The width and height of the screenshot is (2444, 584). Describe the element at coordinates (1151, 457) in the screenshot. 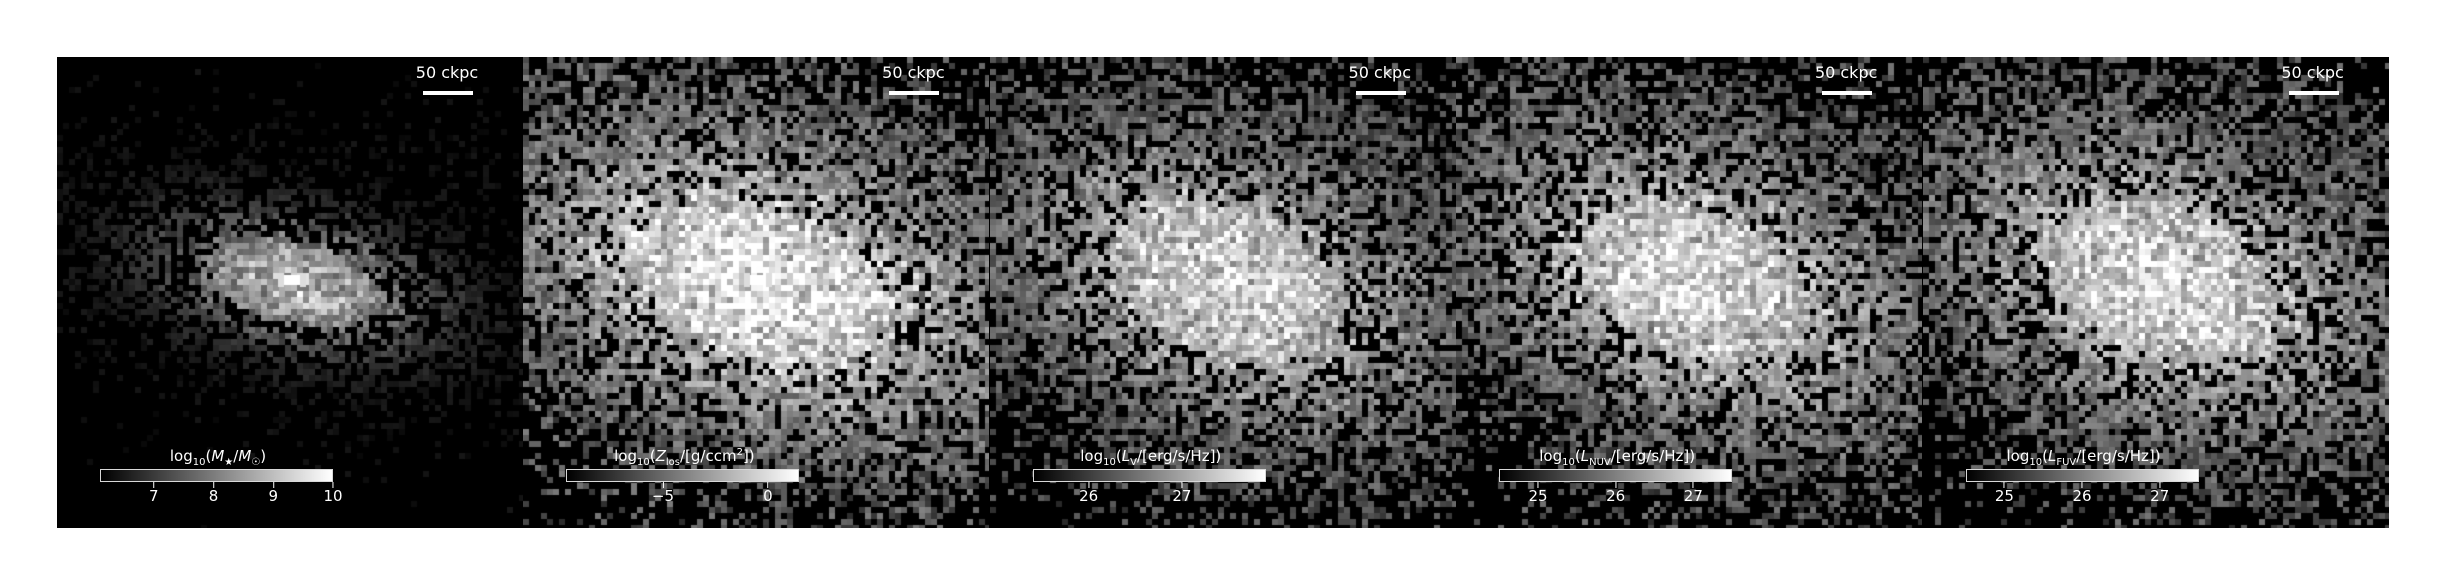

I see `colorbar-label: log10(LV/[erg/s/Hz])` at that location.